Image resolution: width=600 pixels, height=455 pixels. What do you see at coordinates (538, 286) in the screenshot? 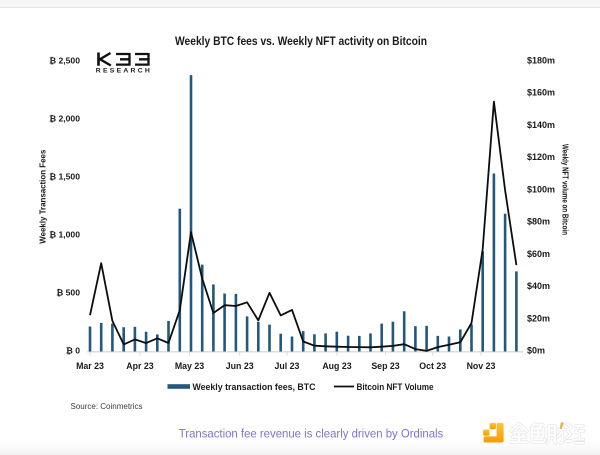
I see `svg-text: $40m` at bounding box center [538, 286].